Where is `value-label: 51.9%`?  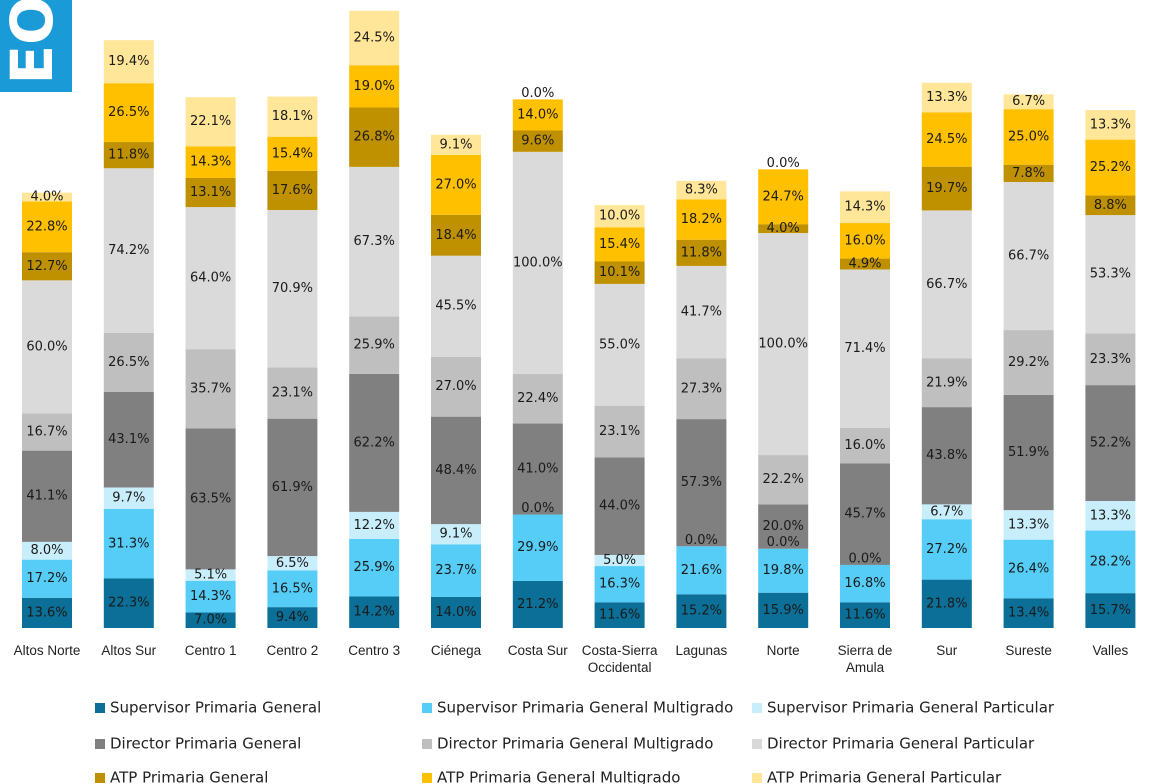
value-label: 51.9% is located at coordinates (1028, 452).